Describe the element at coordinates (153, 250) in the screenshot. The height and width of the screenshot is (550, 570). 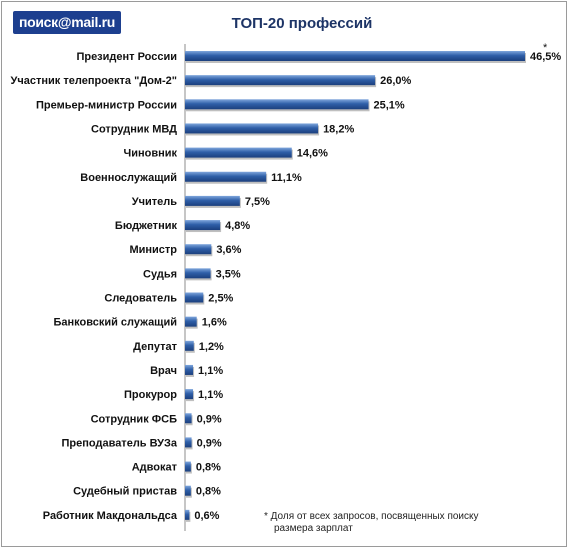
I see `category-label: Министр` at that location.